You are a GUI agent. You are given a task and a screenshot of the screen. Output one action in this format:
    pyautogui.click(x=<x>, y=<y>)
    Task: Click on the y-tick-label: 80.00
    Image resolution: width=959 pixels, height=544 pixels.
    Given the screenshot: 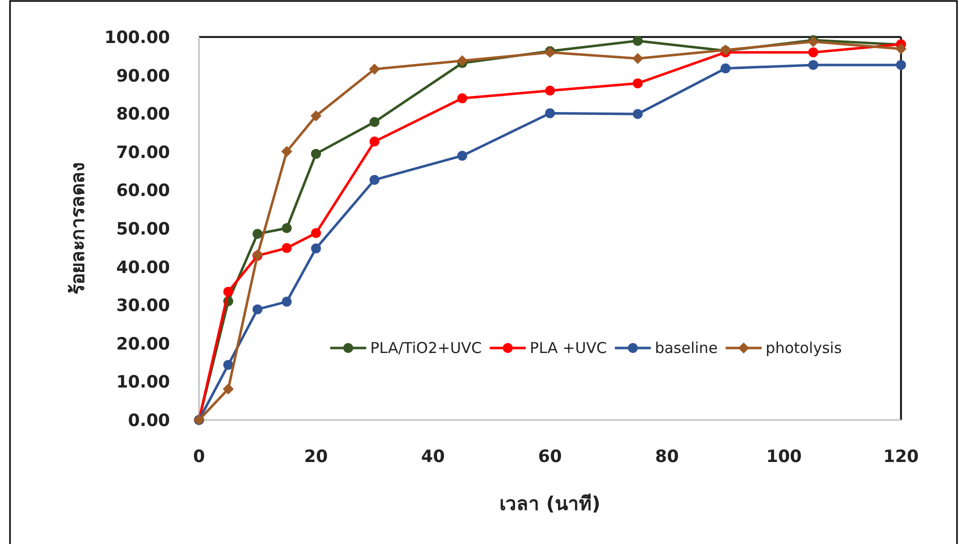 What is the action you would take?
    pyautogui.click(x=143, y=114)
    